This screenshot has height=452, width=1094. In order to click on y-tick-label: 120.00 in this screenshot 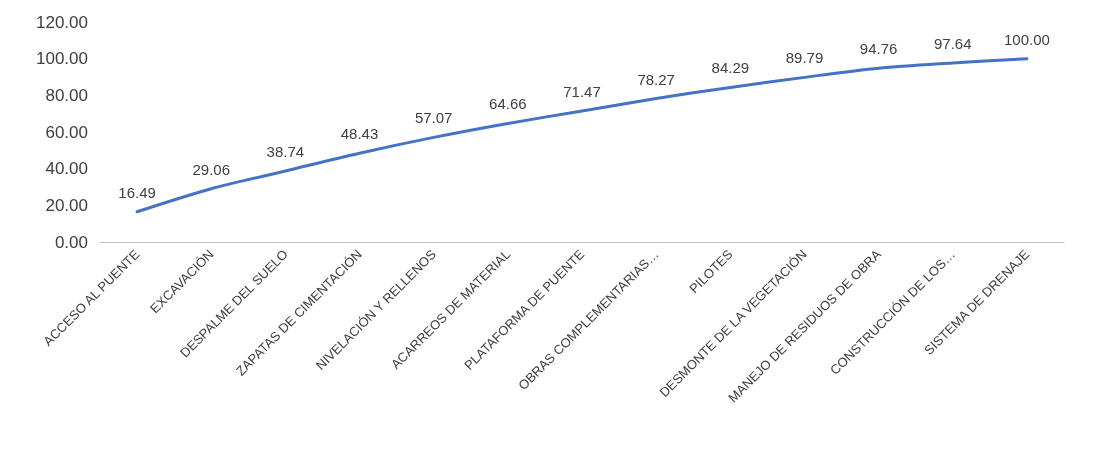, I will do `click(62, 22)`.